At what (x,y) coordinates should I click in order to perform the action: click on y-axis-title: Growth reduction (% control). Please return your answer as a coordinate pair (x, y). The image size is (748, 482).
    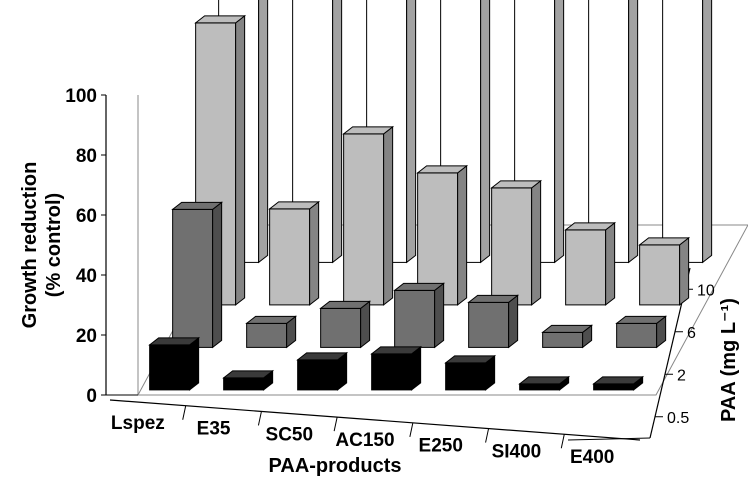
    Looking at the image, I should click on (42, 245).